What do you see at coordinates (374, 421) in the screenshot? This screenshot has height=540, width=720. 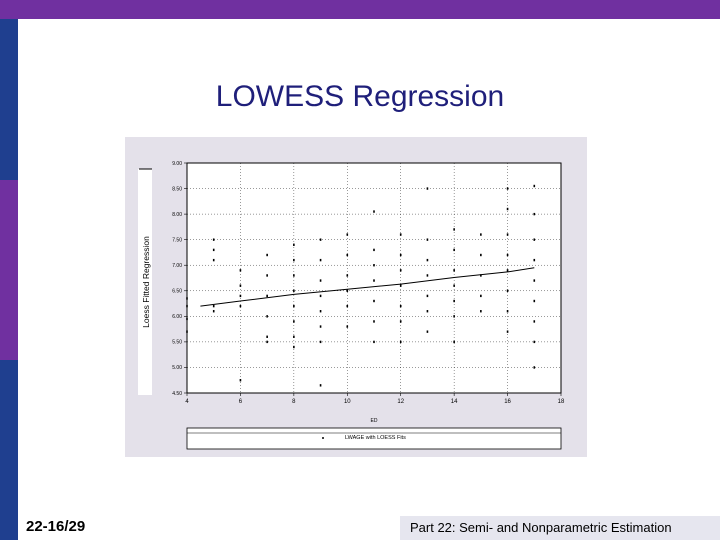 I see `x-axis-label: ED` at bounding box center [374, 421].